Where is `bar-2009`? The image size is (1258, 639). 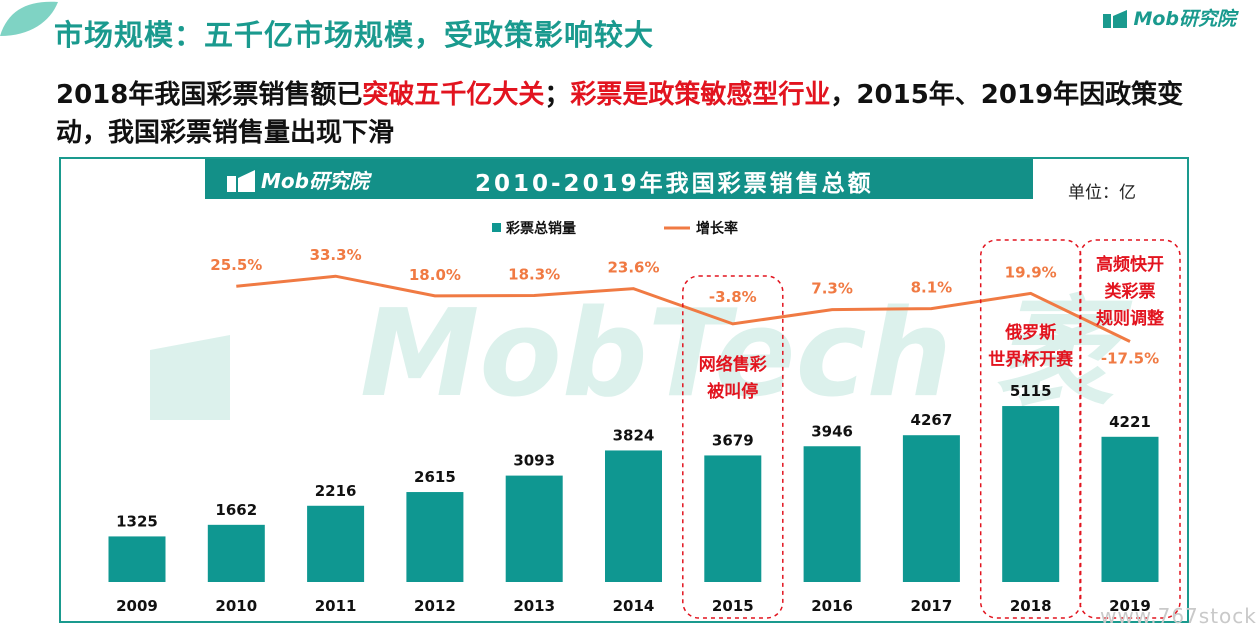 bar-2009 is located at coordinates (137, 559).